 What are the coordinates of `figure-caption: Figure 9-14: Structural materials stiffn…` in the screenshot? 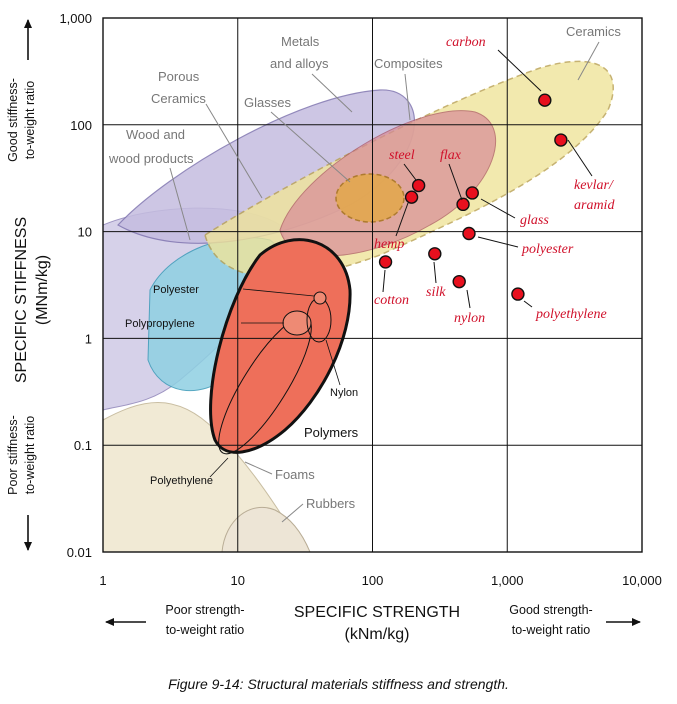 It's located at (338, 684).